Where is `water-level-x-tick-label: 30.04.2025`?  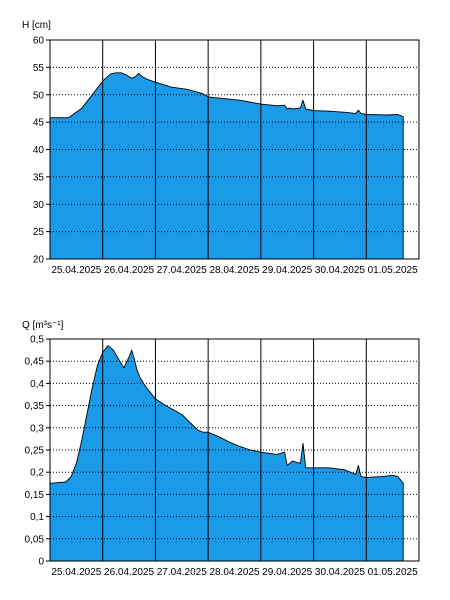
water-level-x-tick-label: 30.04.2025 is located at coordinates (340, 270).